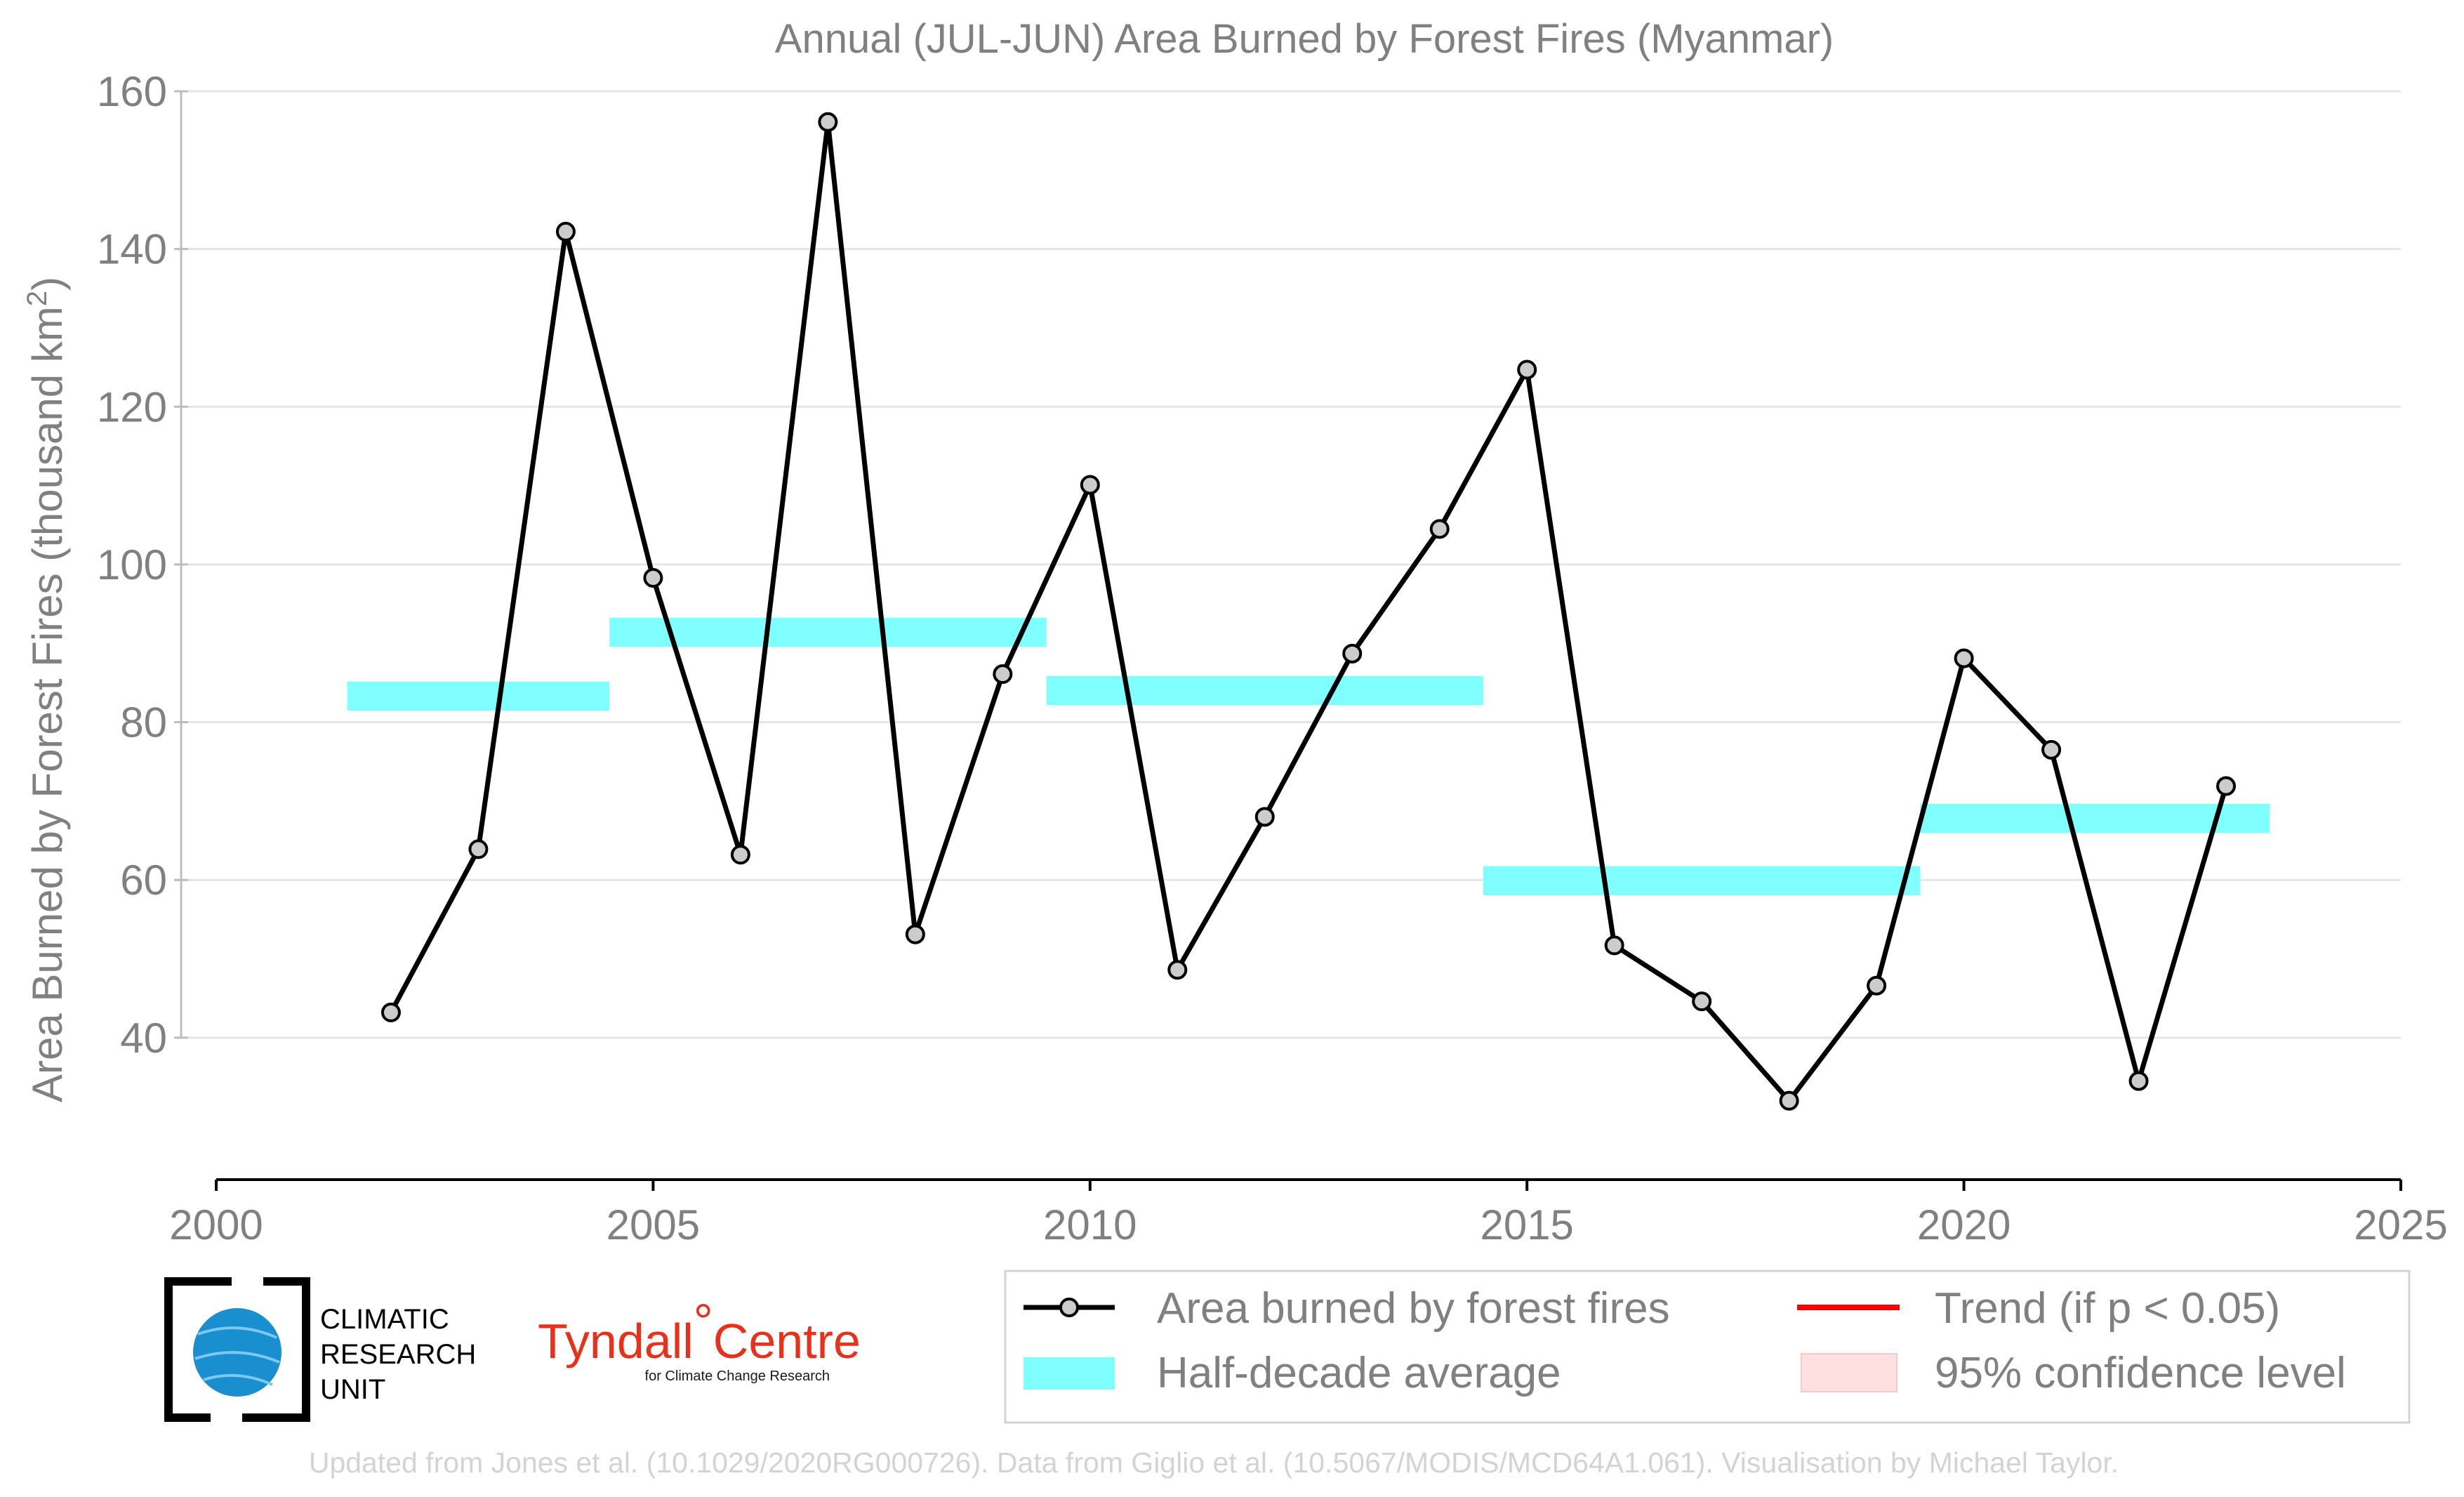 The image size is (2464, 1497). I want to click on cru-logo: CLIMATIC RESEARCH UNIT, so click(320, 1349).